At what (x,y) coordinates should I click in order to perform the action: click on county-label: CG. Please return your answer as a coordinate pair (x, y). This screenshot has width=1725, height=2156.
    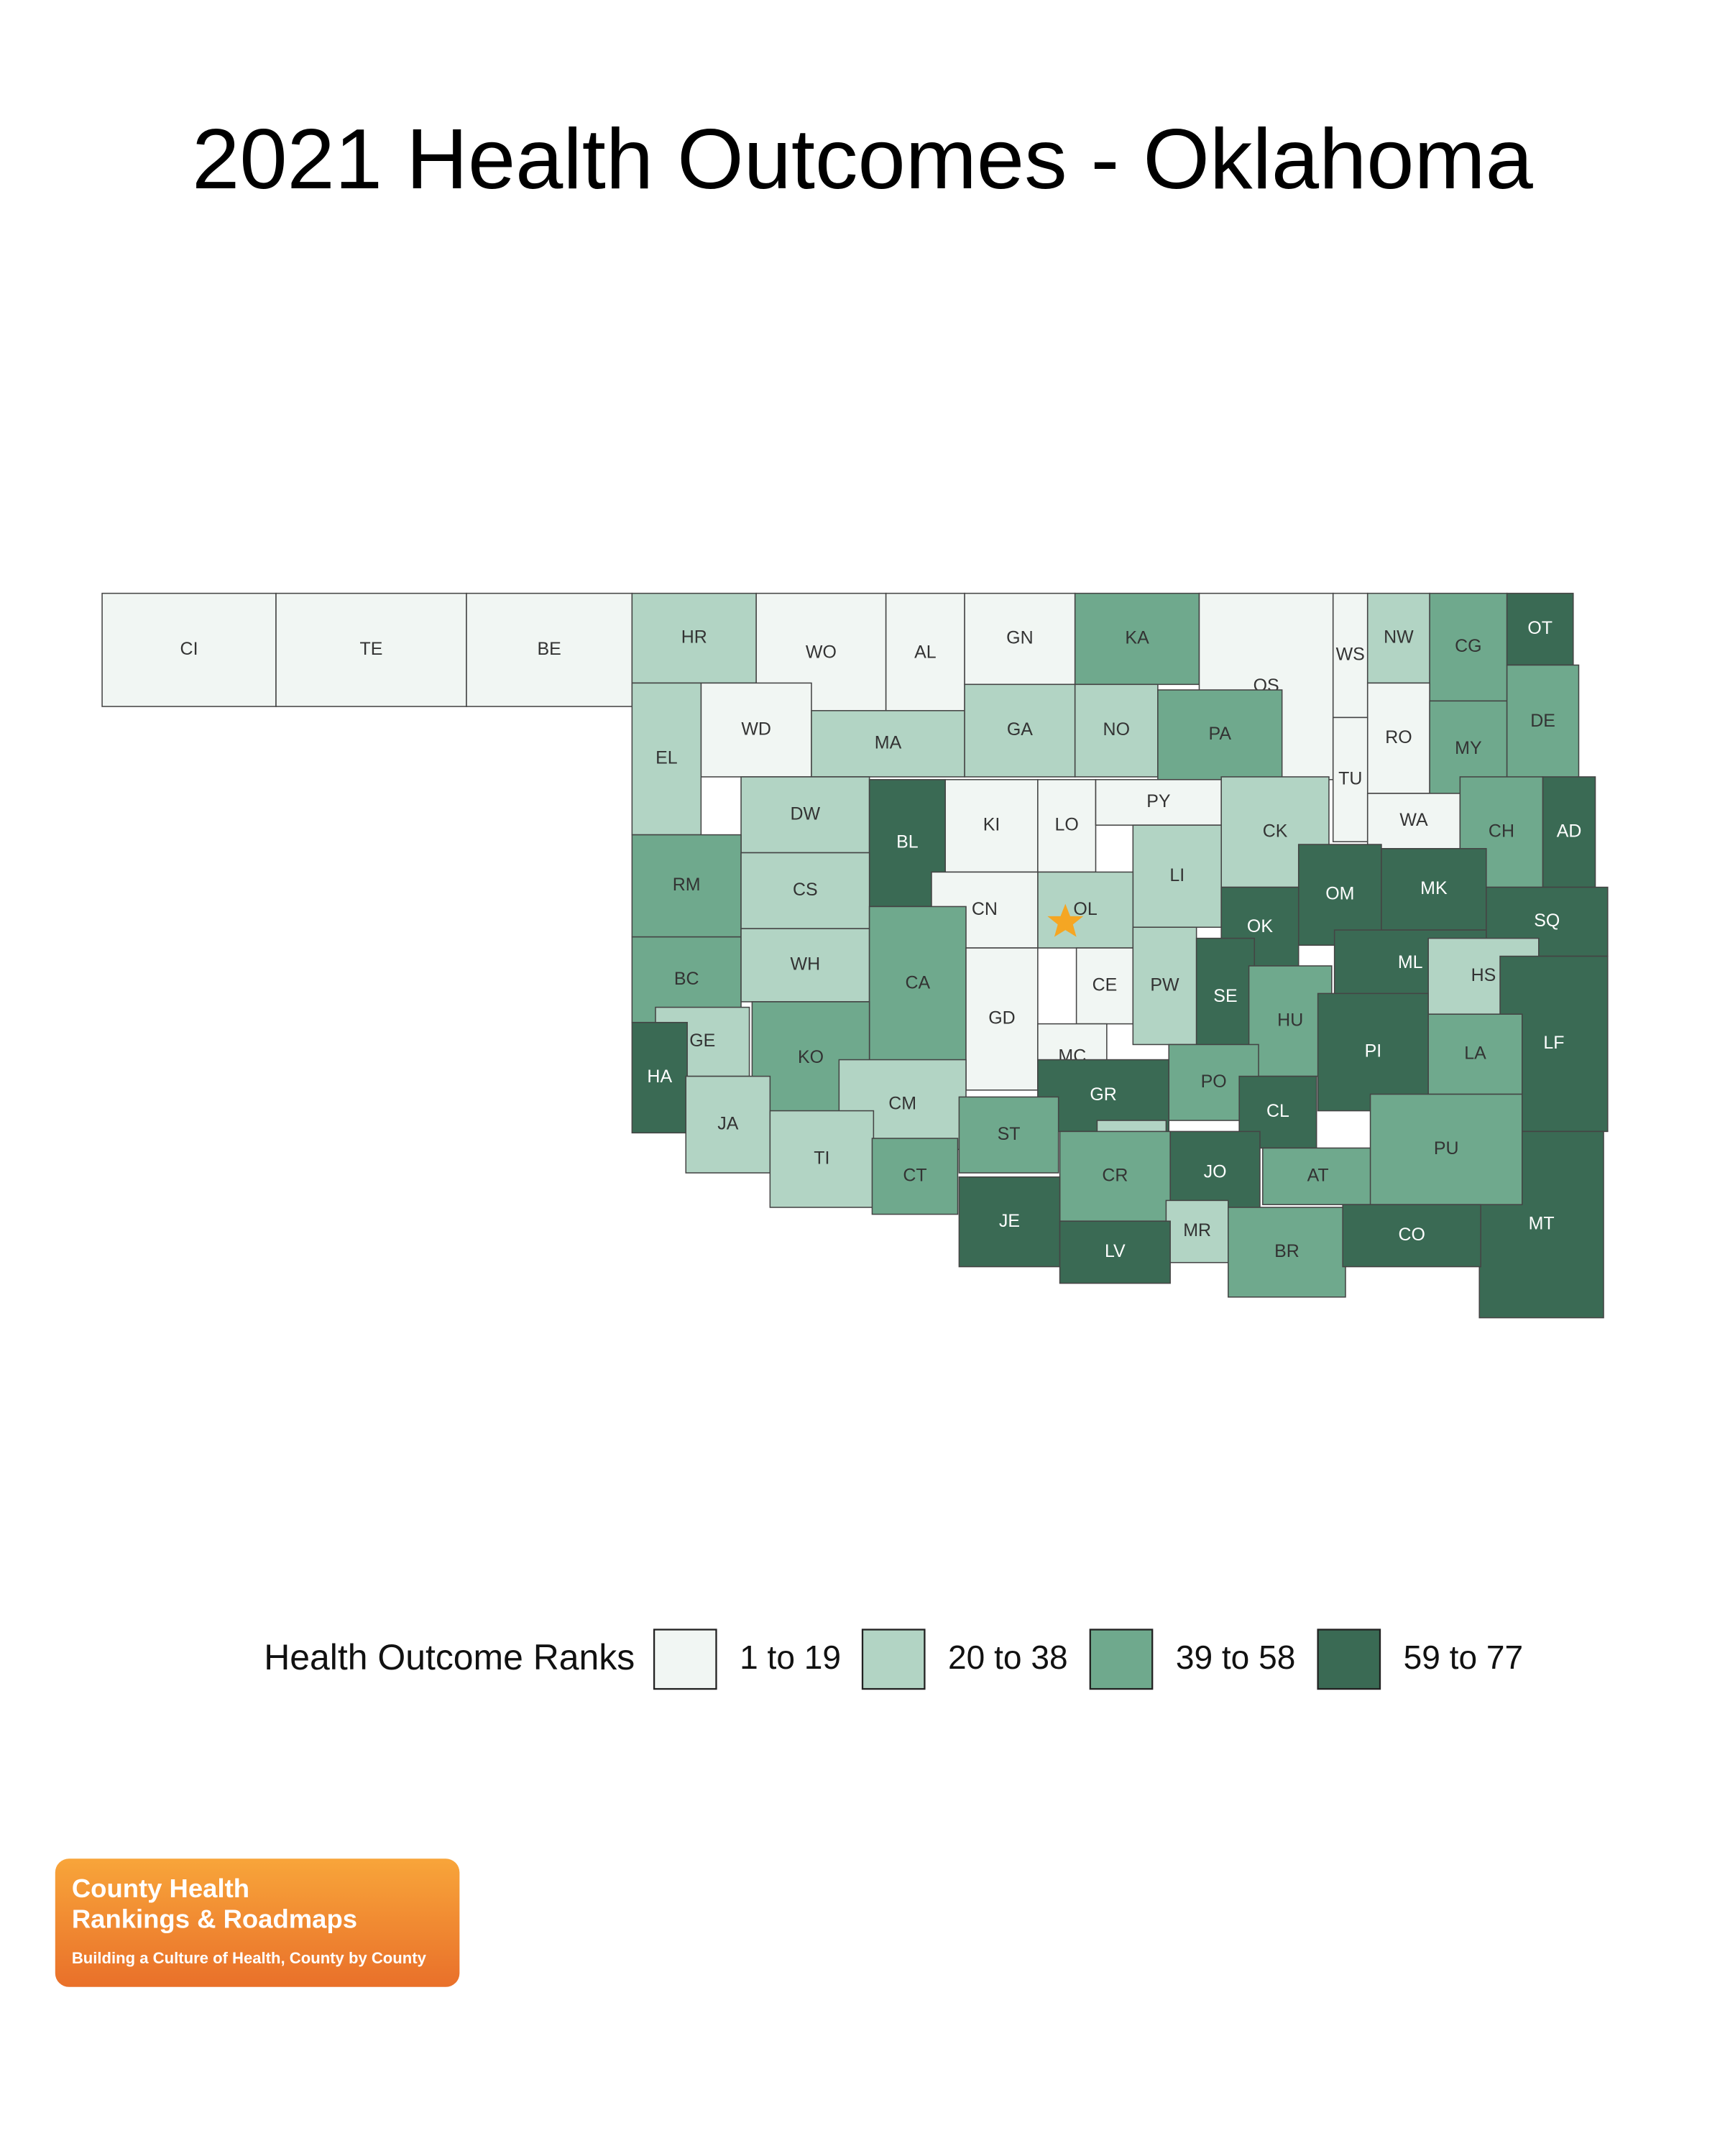
    Looking at the image, I should click on (1468, 646).